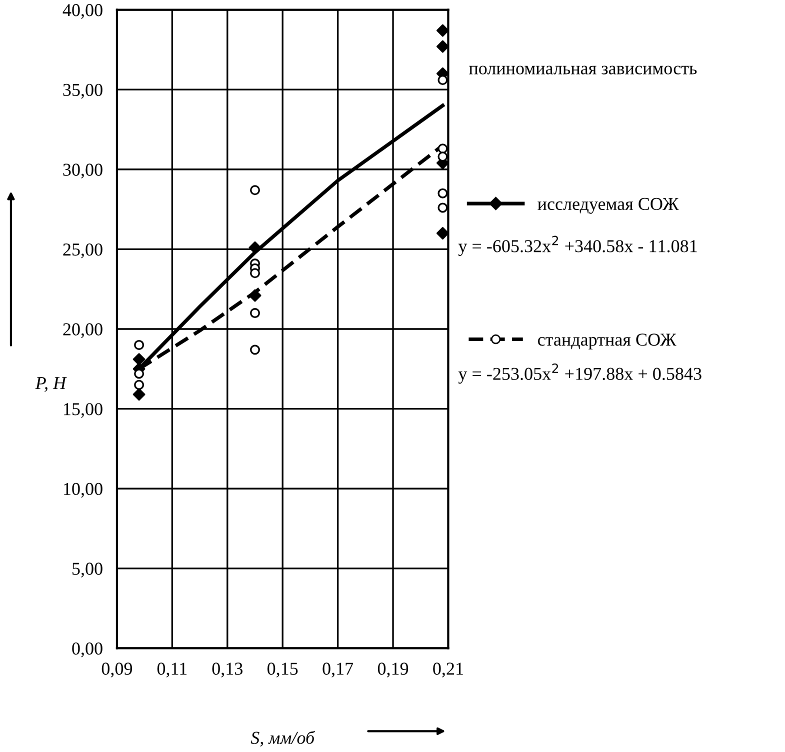 The height and width of the screenshot is (752, 785). What do you see at coordinates (227, 670) in the screenshot?
I see `x-tick-label: 0,13` at bounding box center [227, 670].